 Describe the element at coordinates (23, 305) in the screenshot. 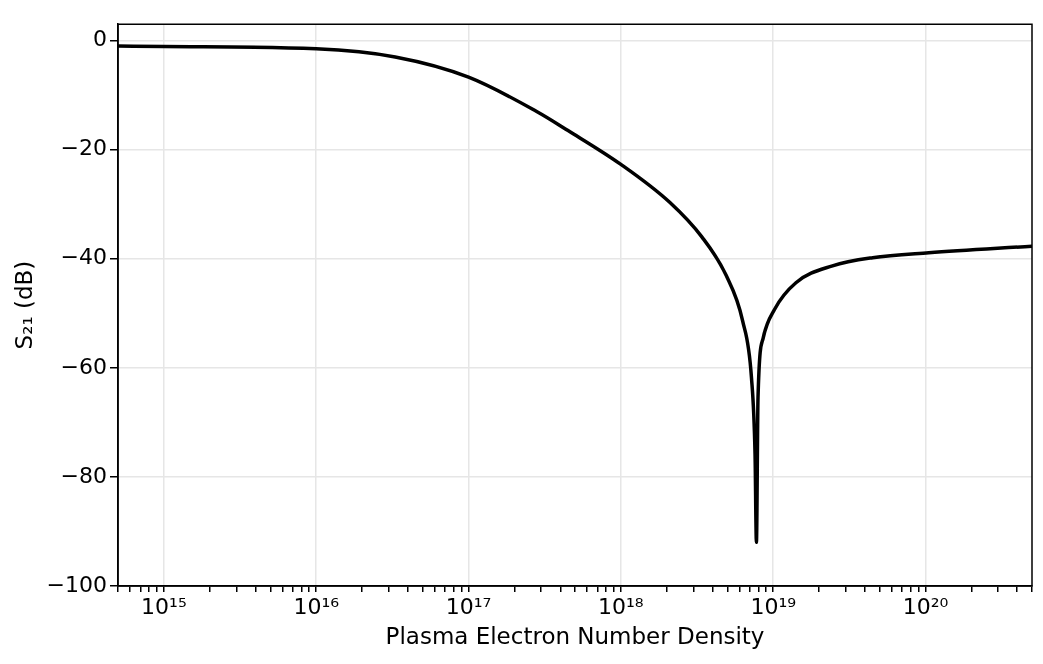

I see `y-axis-title: S₂₁ (dB)` at that location.